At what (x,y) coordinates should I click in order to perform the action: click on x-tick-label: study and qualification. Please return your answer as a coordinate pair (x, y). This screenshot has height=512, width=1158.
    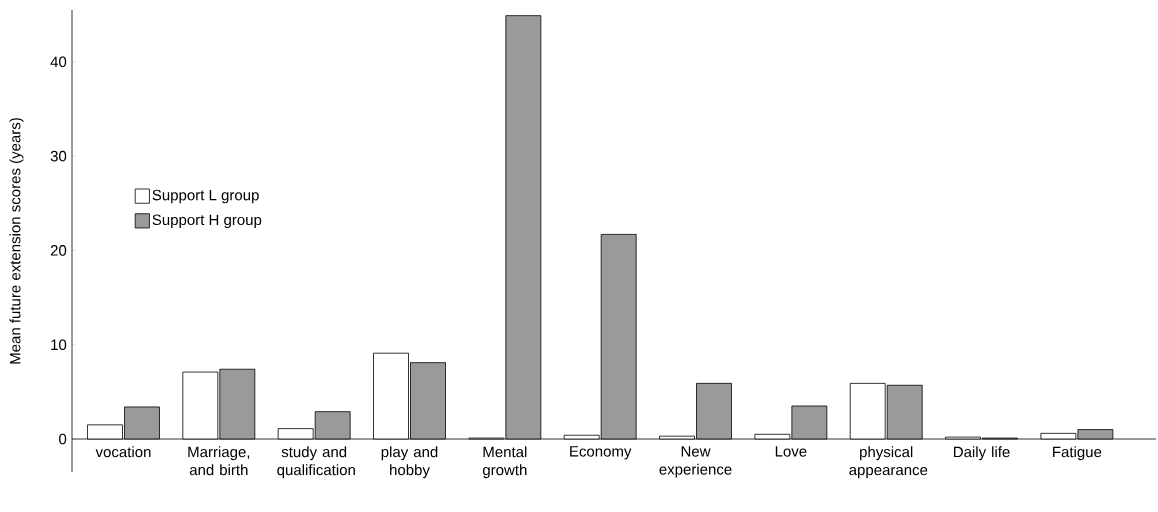
    Looking at the image, I should click on (316, 462).